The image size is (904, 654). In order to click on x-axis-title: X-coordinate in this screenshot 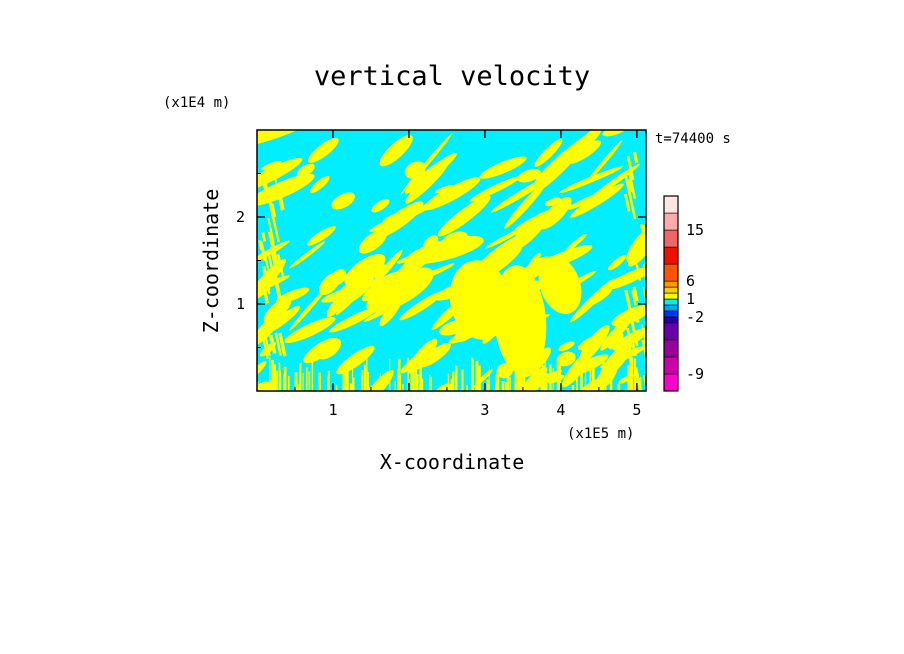, I will do `click(452, 462)`.